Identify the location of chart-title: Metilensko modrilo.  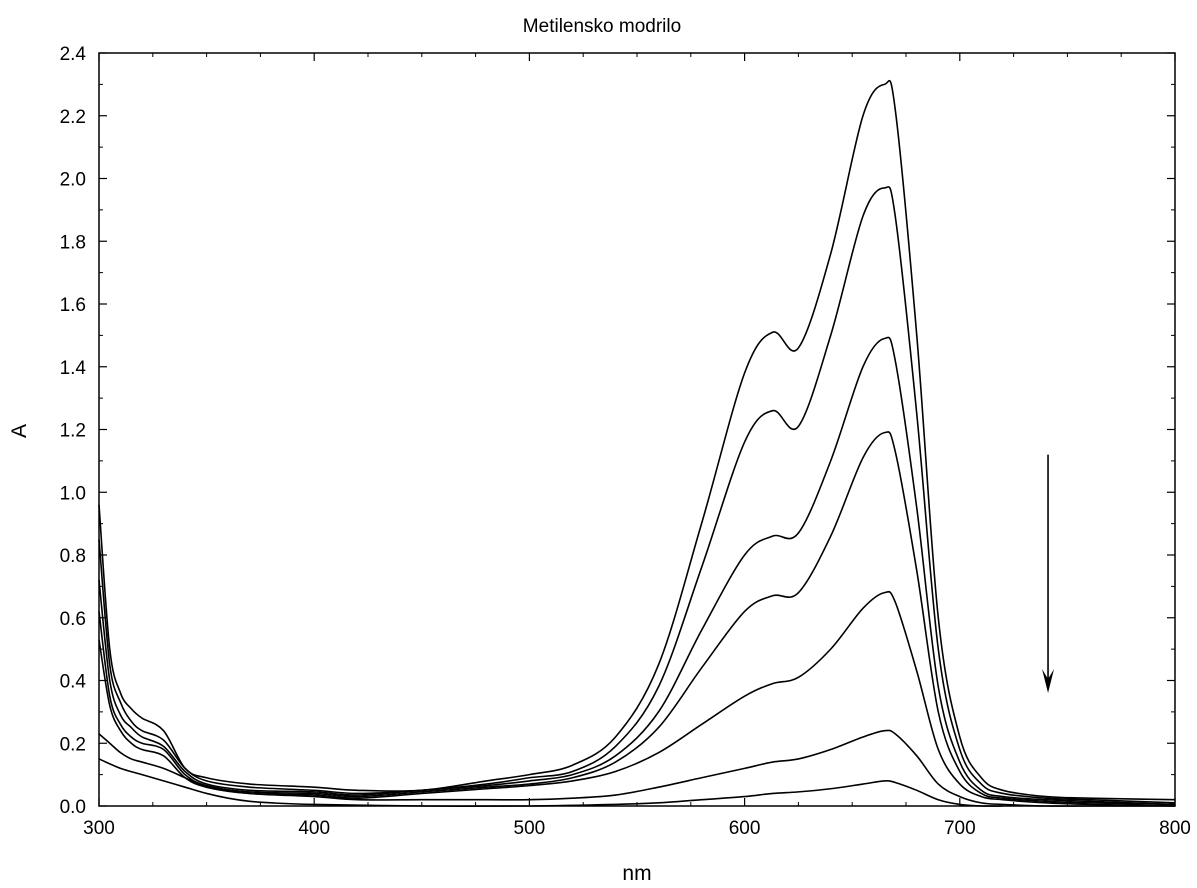
(602, 26).